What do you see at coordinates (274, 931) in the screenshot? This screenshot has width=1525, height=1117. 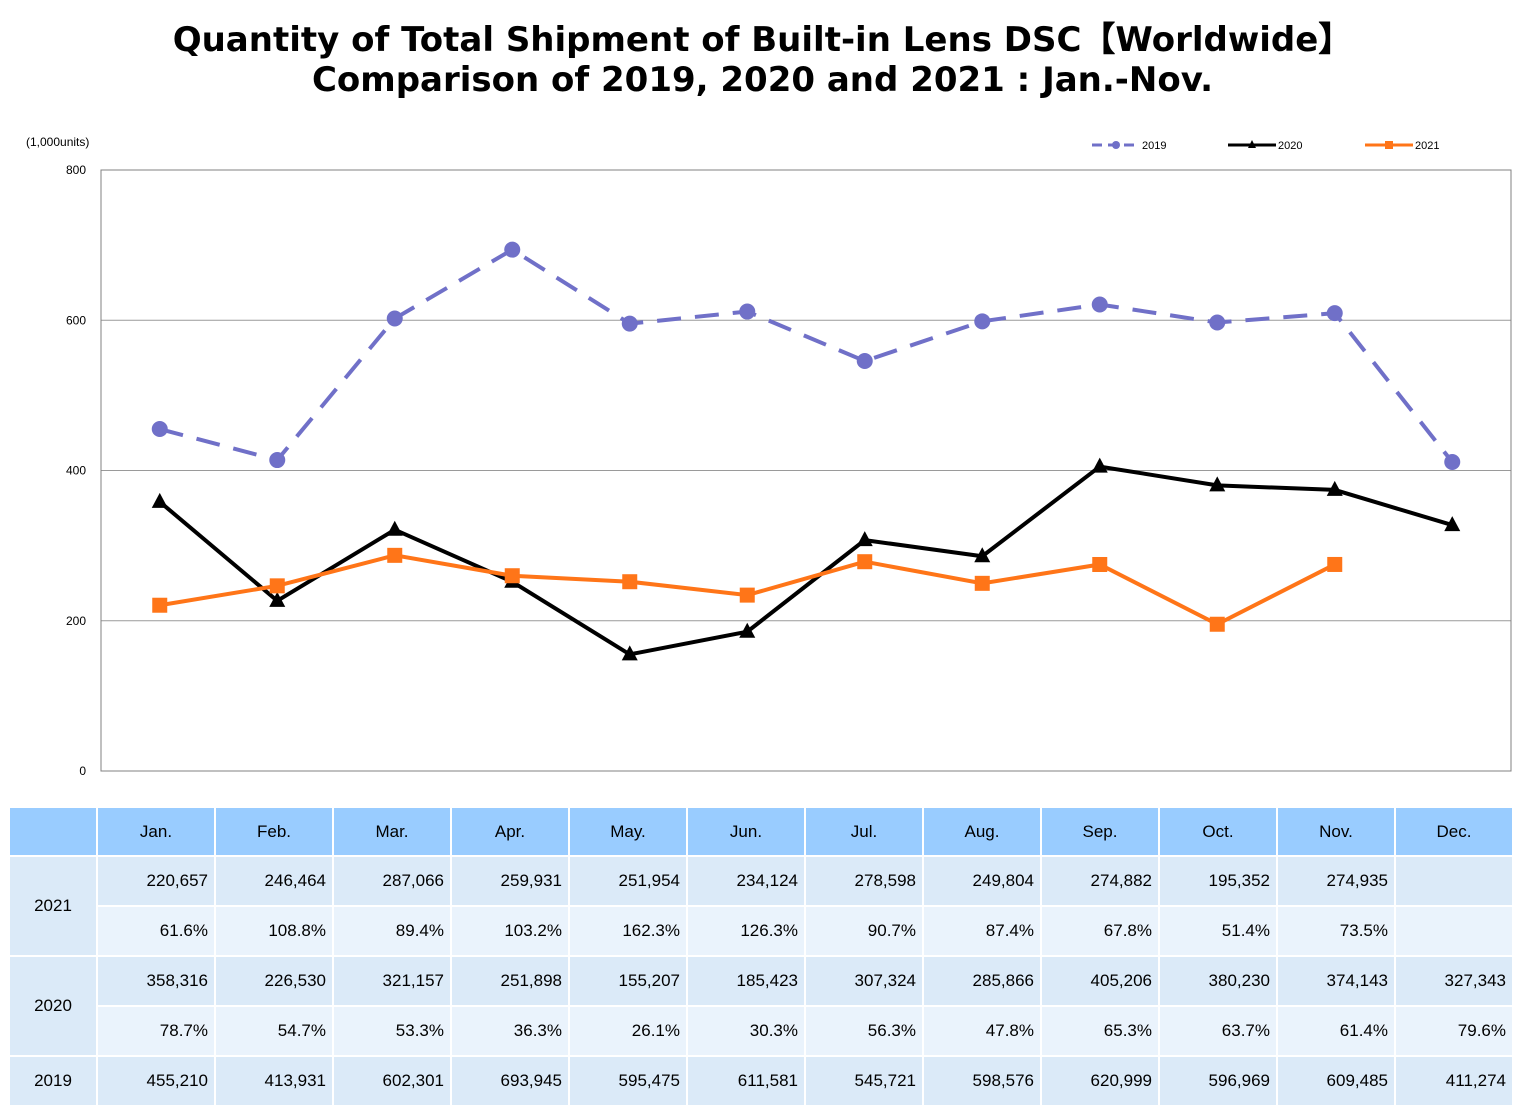 I see `table-cell: 108.8%` at bounding box center [274, 931].